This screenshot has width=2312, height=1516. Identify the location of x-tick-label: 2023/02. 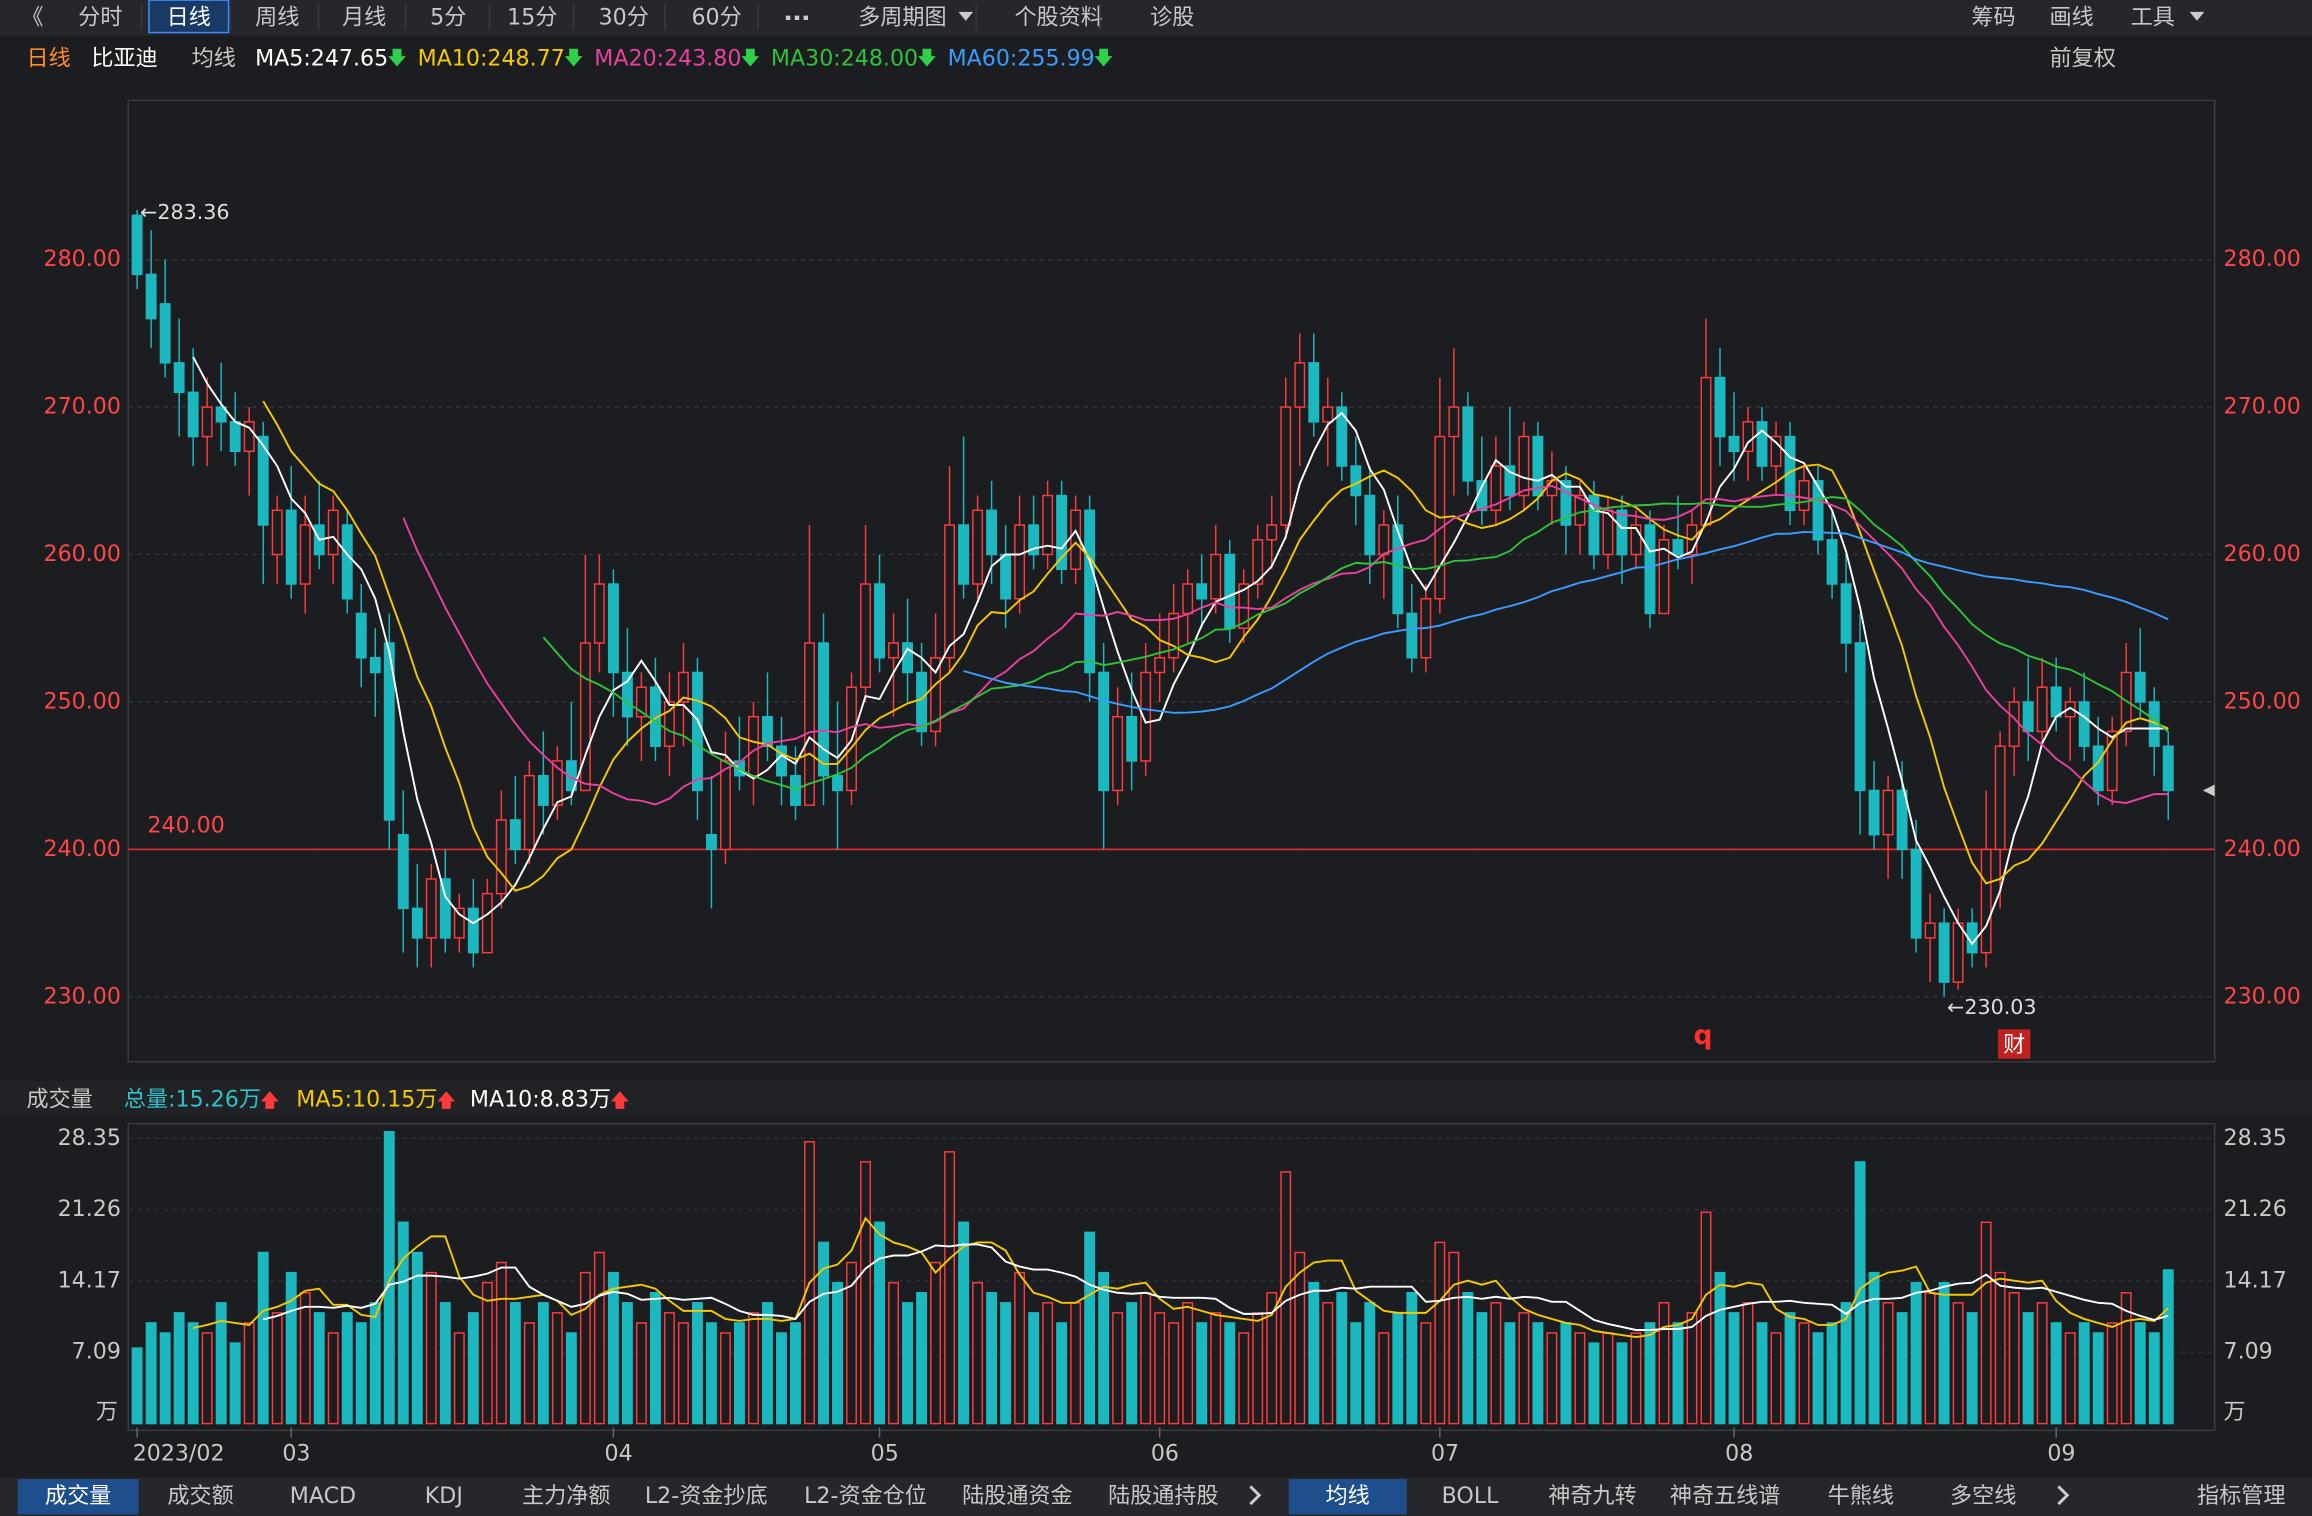
(179, 1453).